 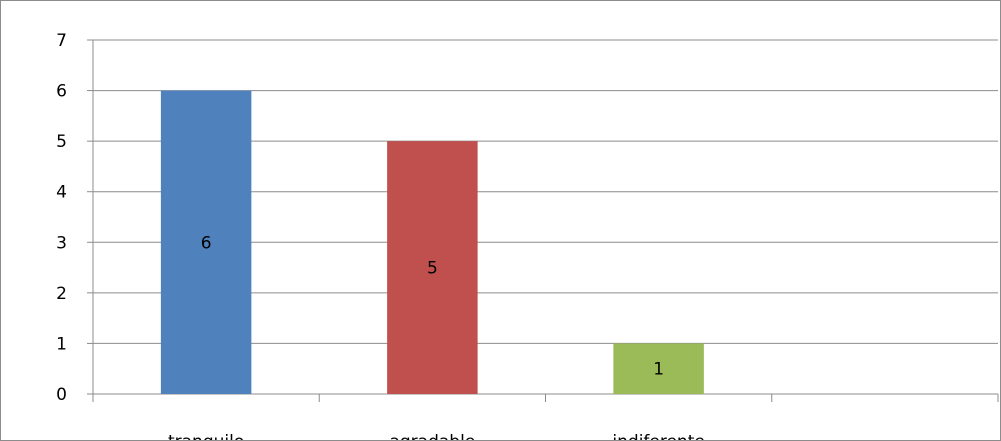 I want to click on y-tick-label-2: 2, so click(x=61, y=294).